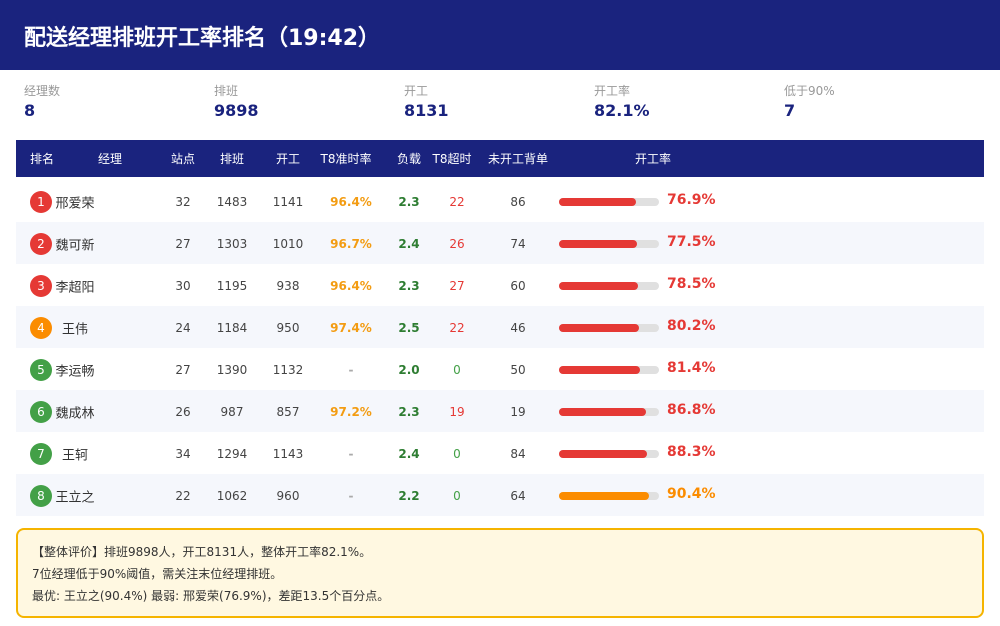  Describe the element at coordinates (75, 204) in the screenshot. I see `manager-name: 邢爱荣` at that location.